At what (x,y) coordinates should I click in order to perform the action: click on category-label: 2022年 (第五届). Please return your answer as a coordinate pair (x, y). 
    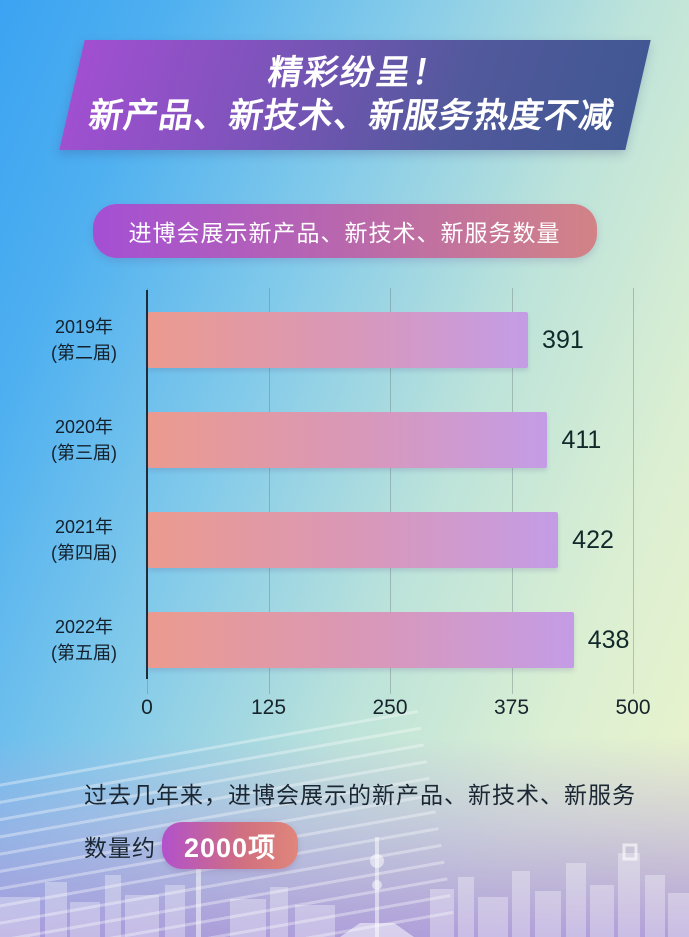
    Looking at the image, I should click on (84, 640).